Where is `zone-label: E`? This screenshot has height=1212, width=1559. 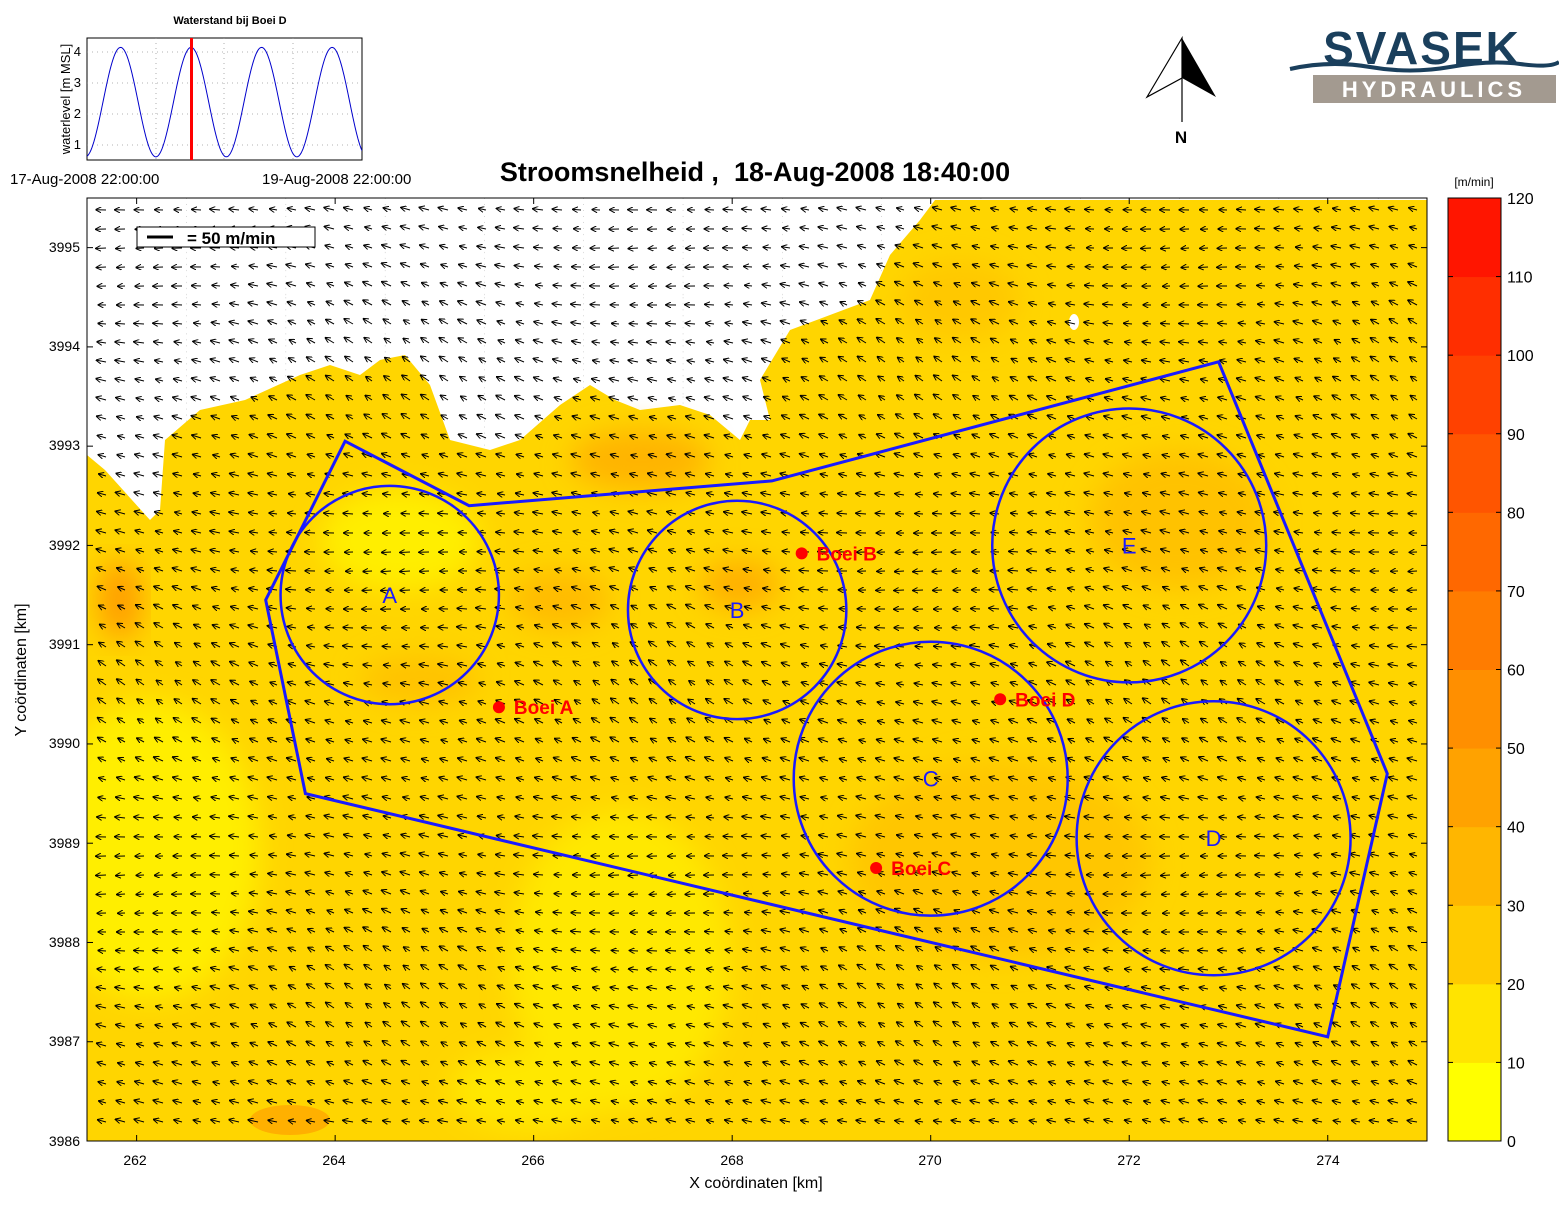 zone-label: E is located at coordinates (1129, 545).